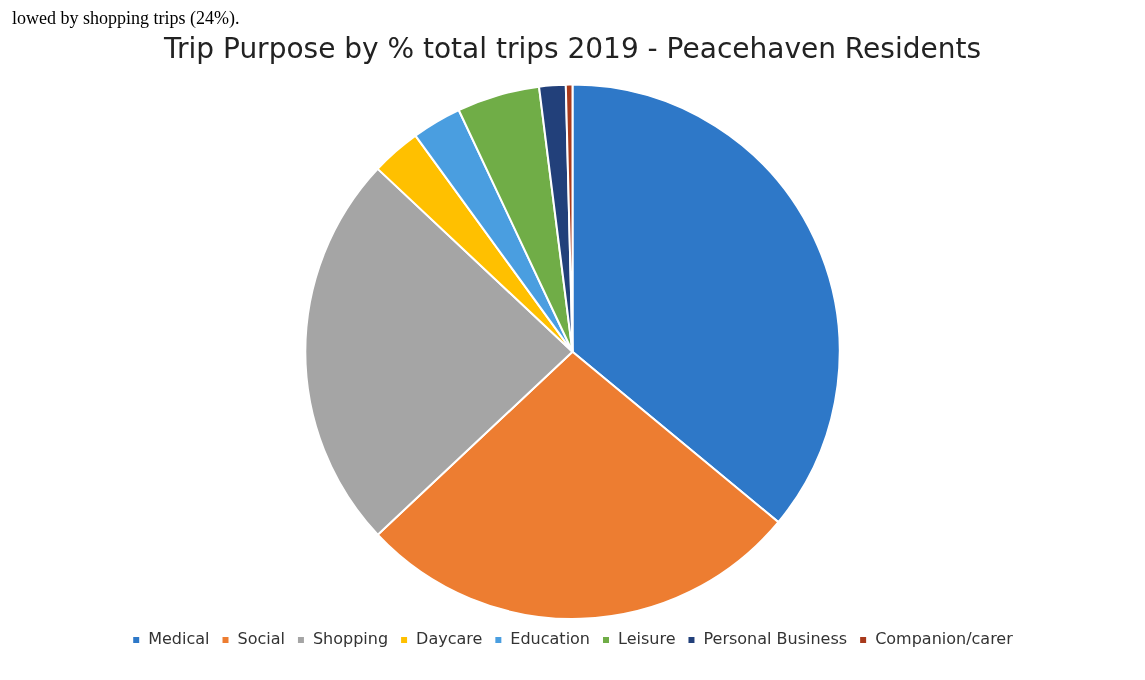  What do you see at coordinates (126, 18) in the screenshot?
I see `text: lowed by shopping trips (24%).` at bounding box center [126, 18].